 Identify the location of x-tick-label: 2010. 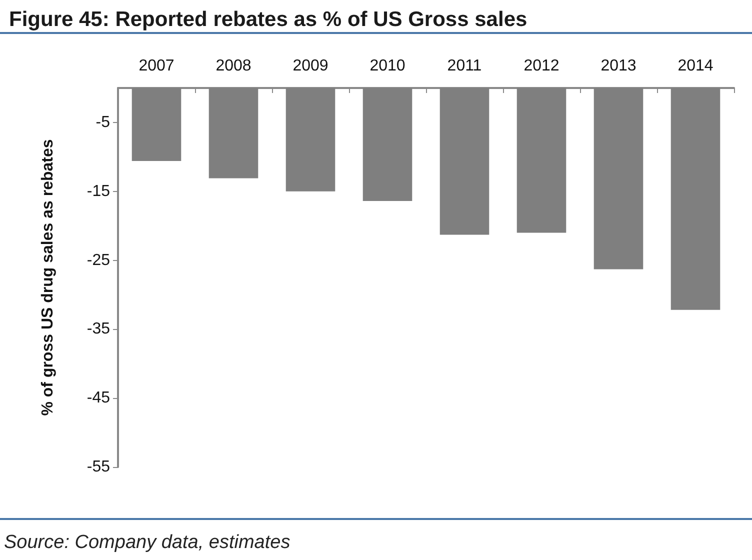
(388, 66).